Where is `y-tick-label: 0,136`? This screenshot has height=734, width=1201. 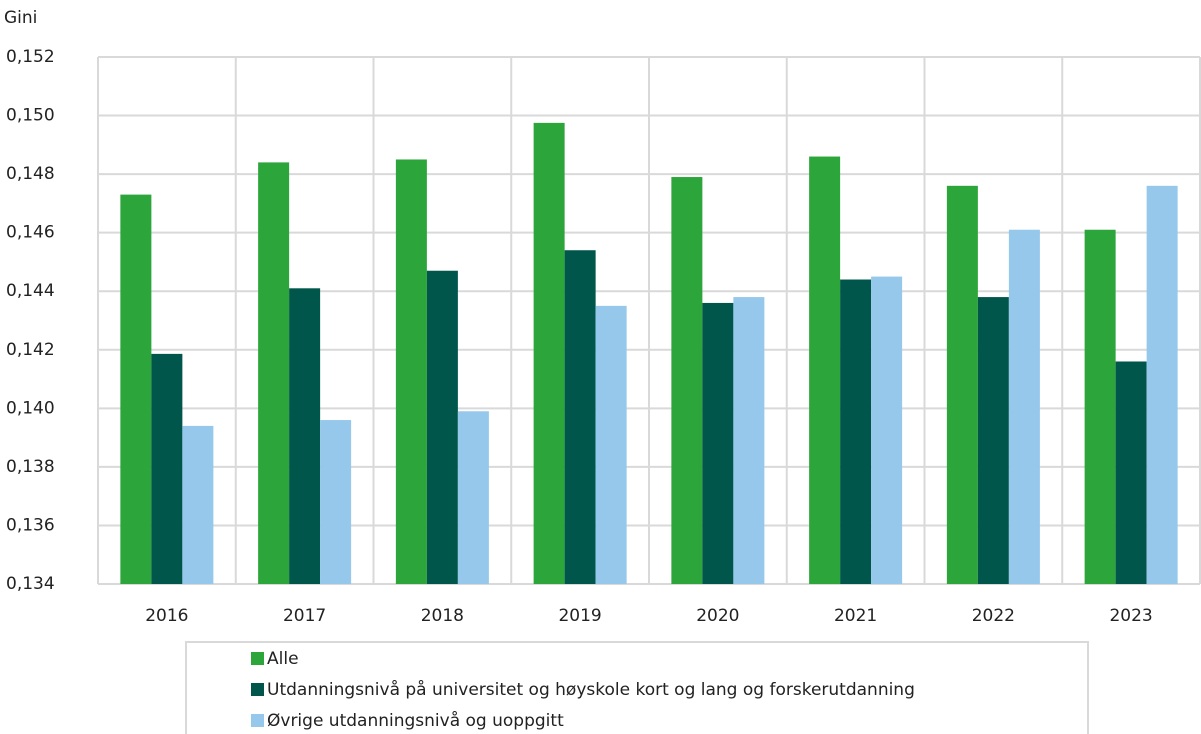 y-tick-label: 0,136 is located at coordinates (30, 525).